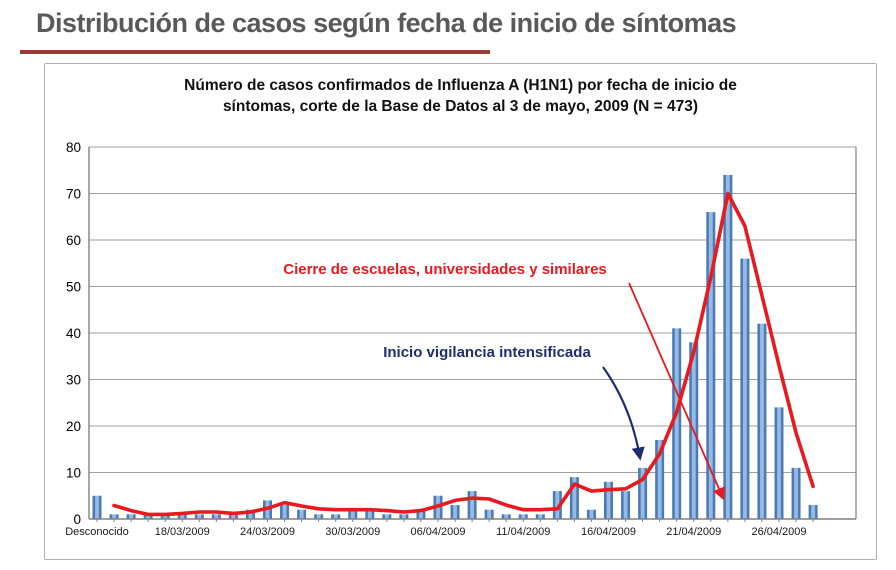 The width and height of the screenshot is (896, 570). Describe the element at coordinates (77, 519) in the screenshot. I see `y-tick-label: 0` at that location.